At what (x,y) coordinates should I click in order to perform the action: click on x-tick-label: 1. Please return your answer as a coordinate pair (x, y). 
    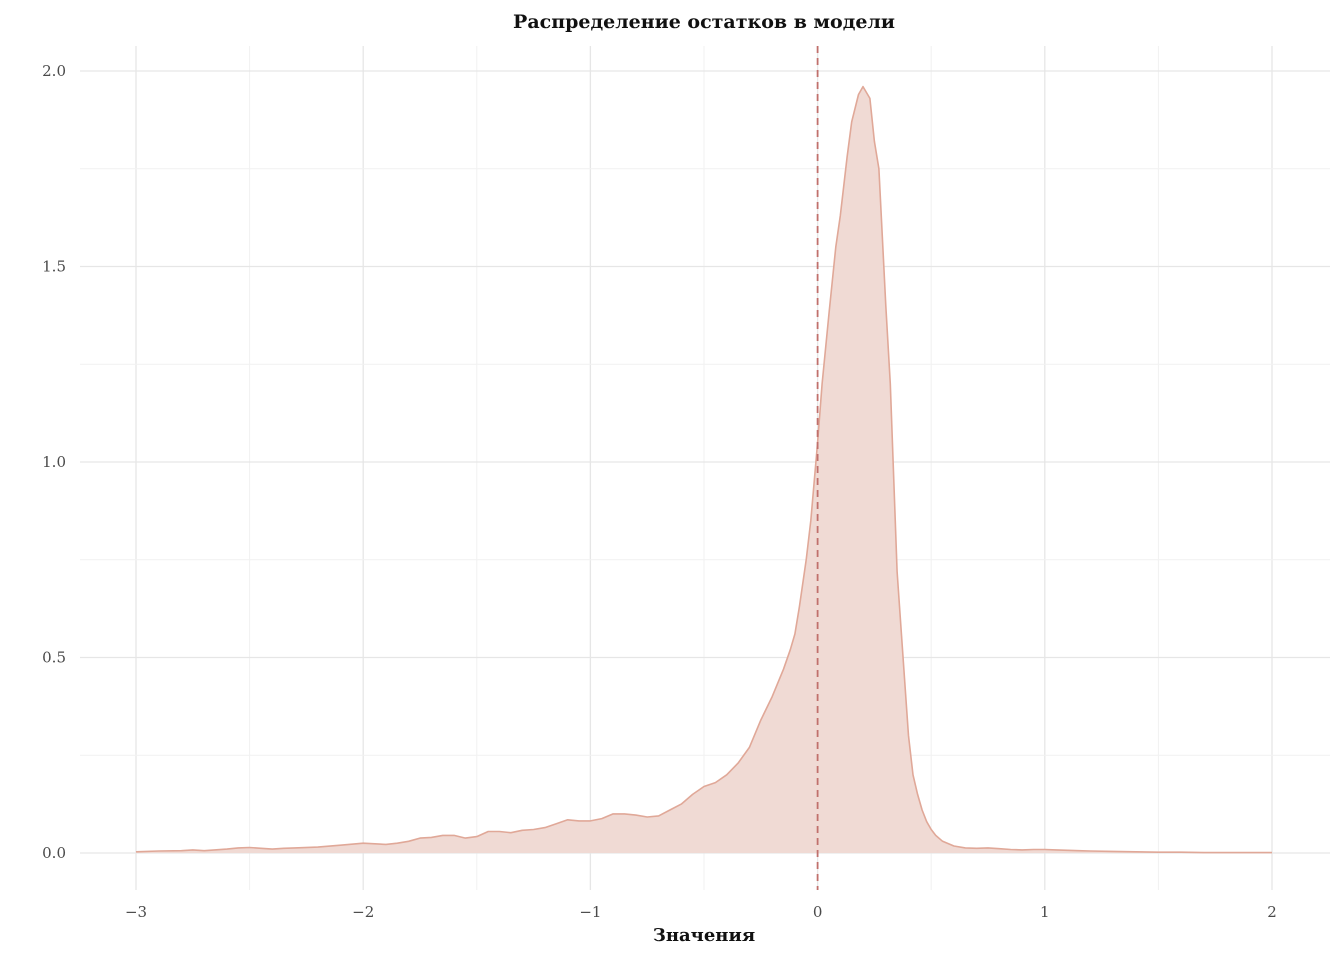
    Looking at the image, I should click on (1045, 912).